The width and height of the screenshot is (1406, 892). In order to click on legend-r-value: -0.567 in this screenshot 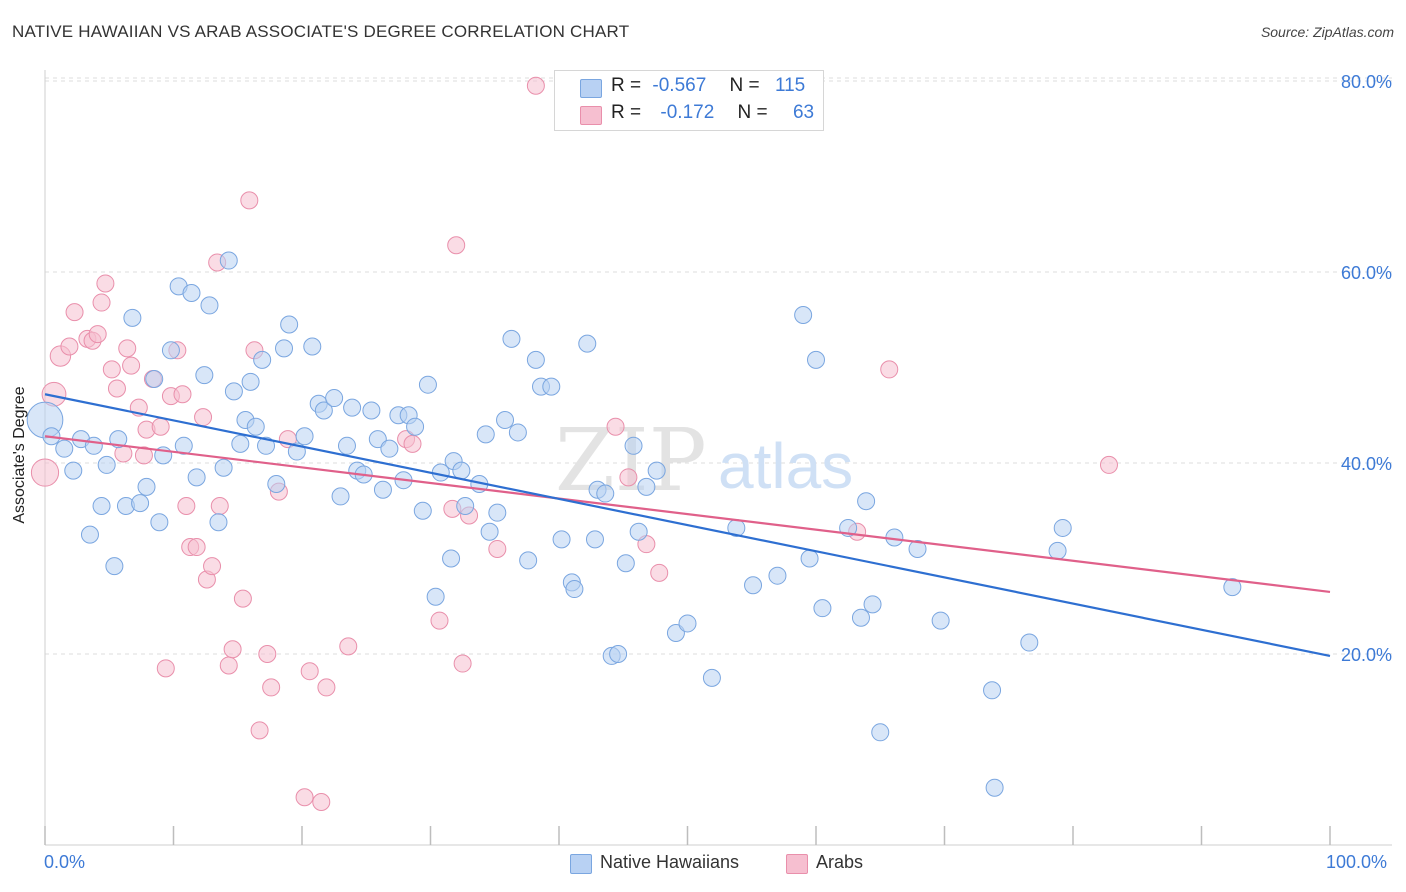, I will do `click(679, 85)`.